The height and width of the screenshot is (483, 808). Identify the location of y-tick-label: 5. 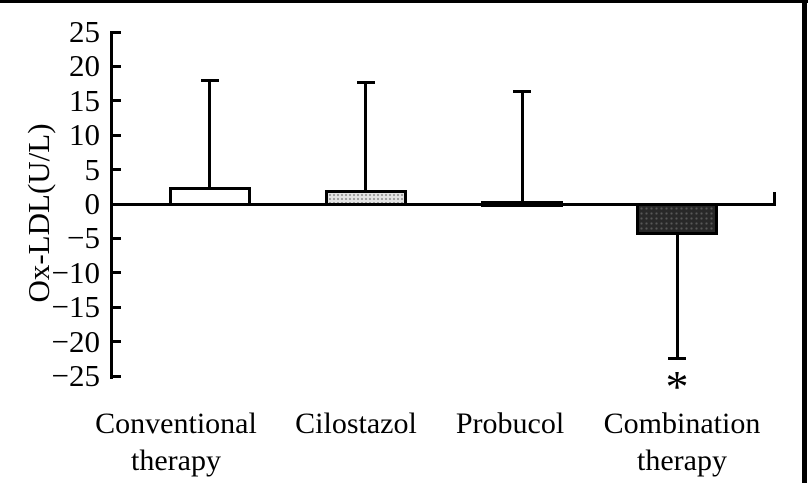
(92, 169).